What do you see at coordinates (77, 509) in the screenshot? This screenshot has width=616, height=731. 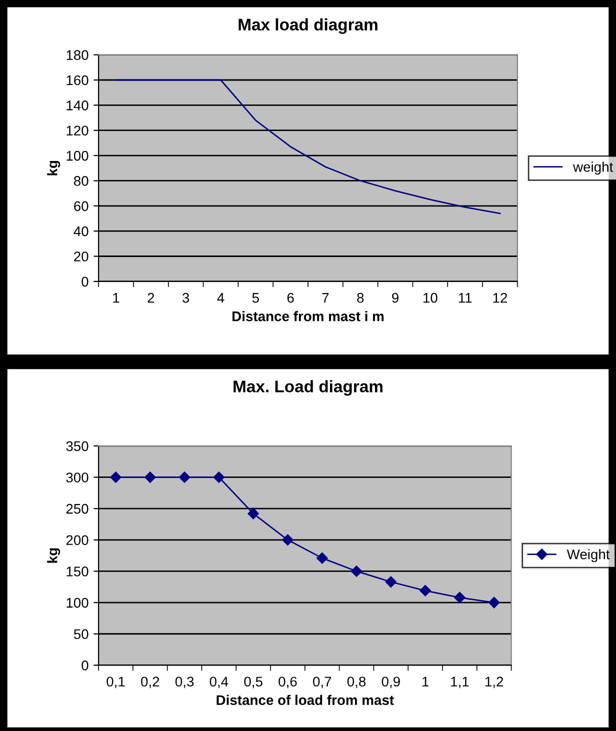 I see `y-tick-label: 250` at bounding box center [77, 509].